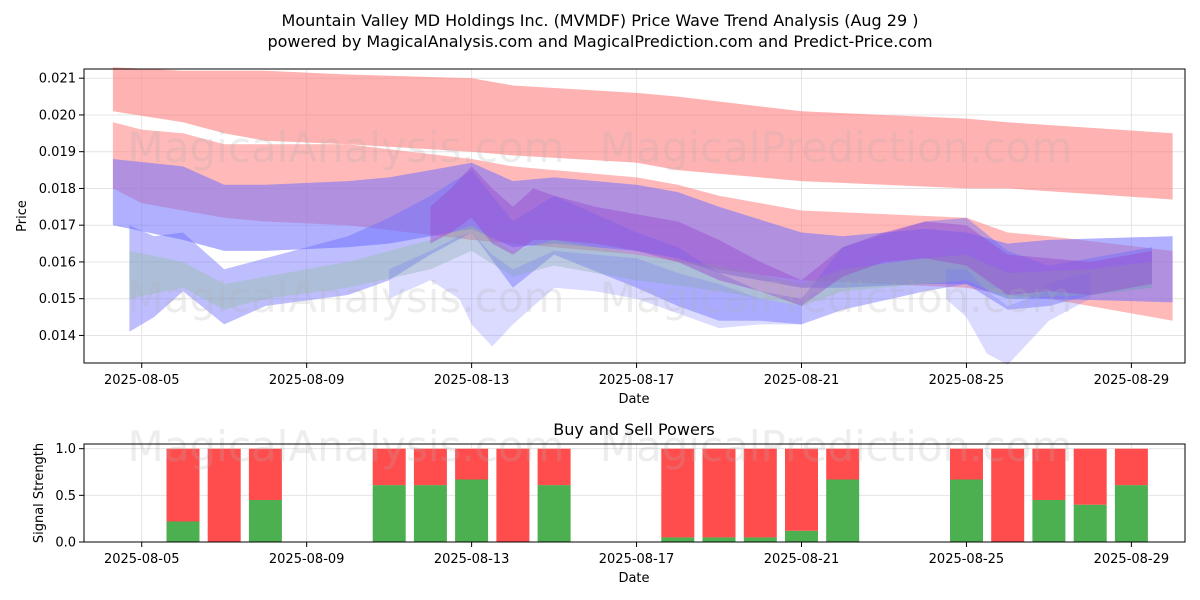  Describe the element at coordinates (1132, 559) in the screenshot. I see `signal-x-tick-label: 2025-08-29` at that location.